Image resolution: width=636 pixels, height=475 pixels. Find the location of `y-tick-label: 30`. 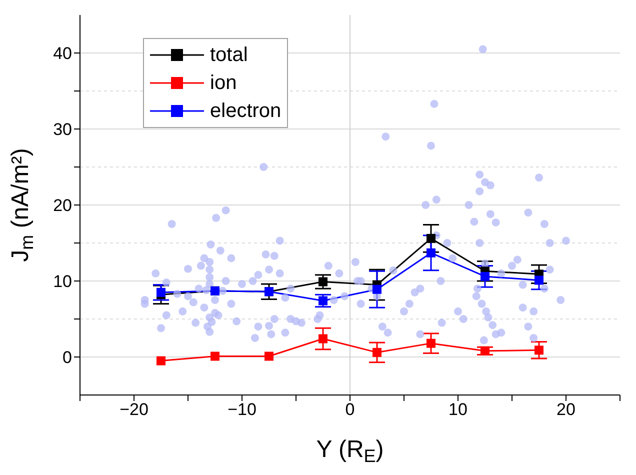

y-tick-label: 30 is located at coordinates (62, 130).